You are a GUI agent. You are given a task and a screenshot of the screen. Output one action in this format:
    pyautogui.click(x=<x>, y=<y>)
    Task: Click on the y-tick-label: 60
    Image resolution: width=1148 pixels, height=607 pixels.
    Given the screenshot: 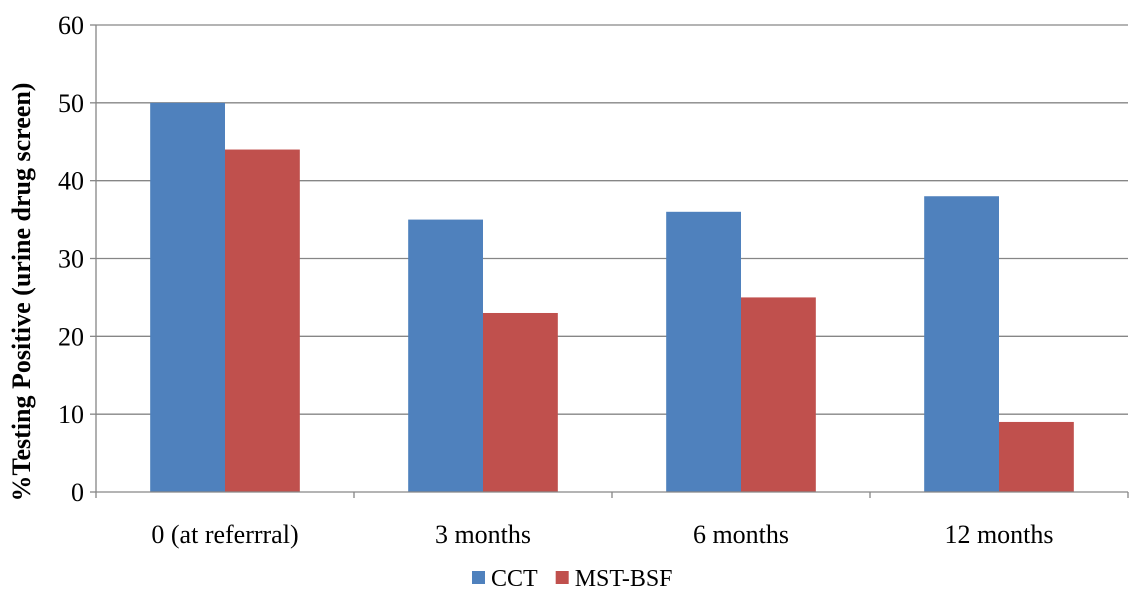 What is the action you would take?
    pyautogui.click(x=71, y=25)
    